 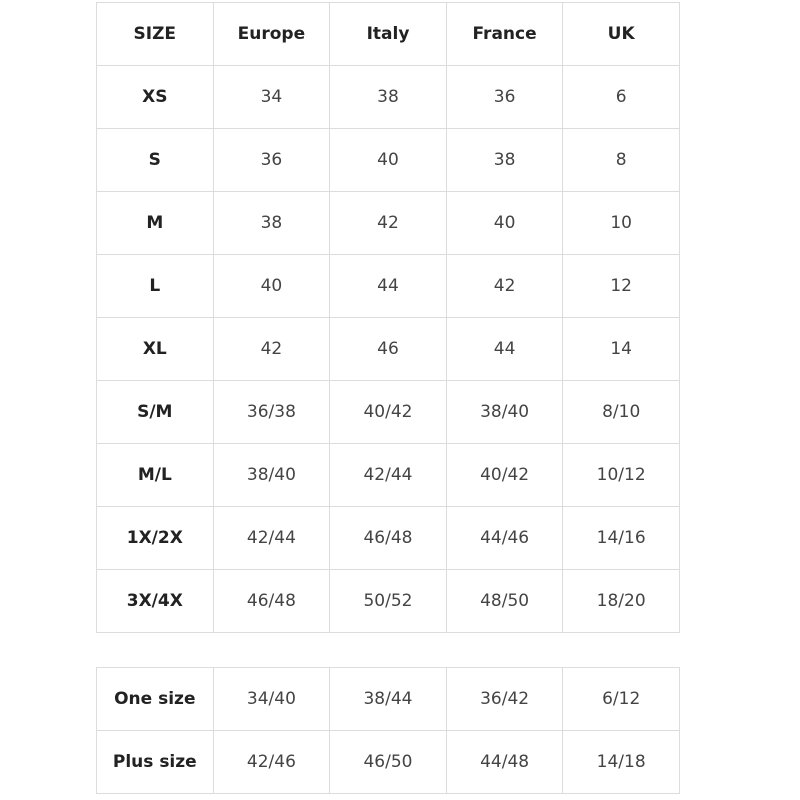 I want to click on size-value: 6, so click(x=621, y=97).